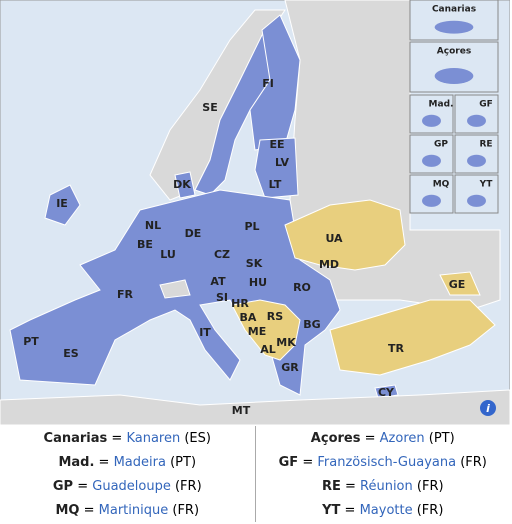  I want to click on inset-label: Mad., so click(441, 105).